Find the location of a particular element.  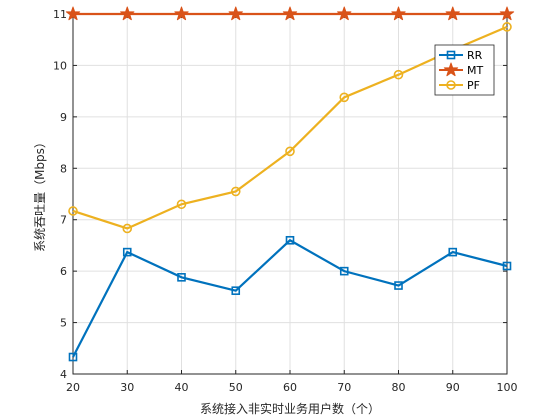

x-tick-label: 100 is located at coordinates (507, 387).